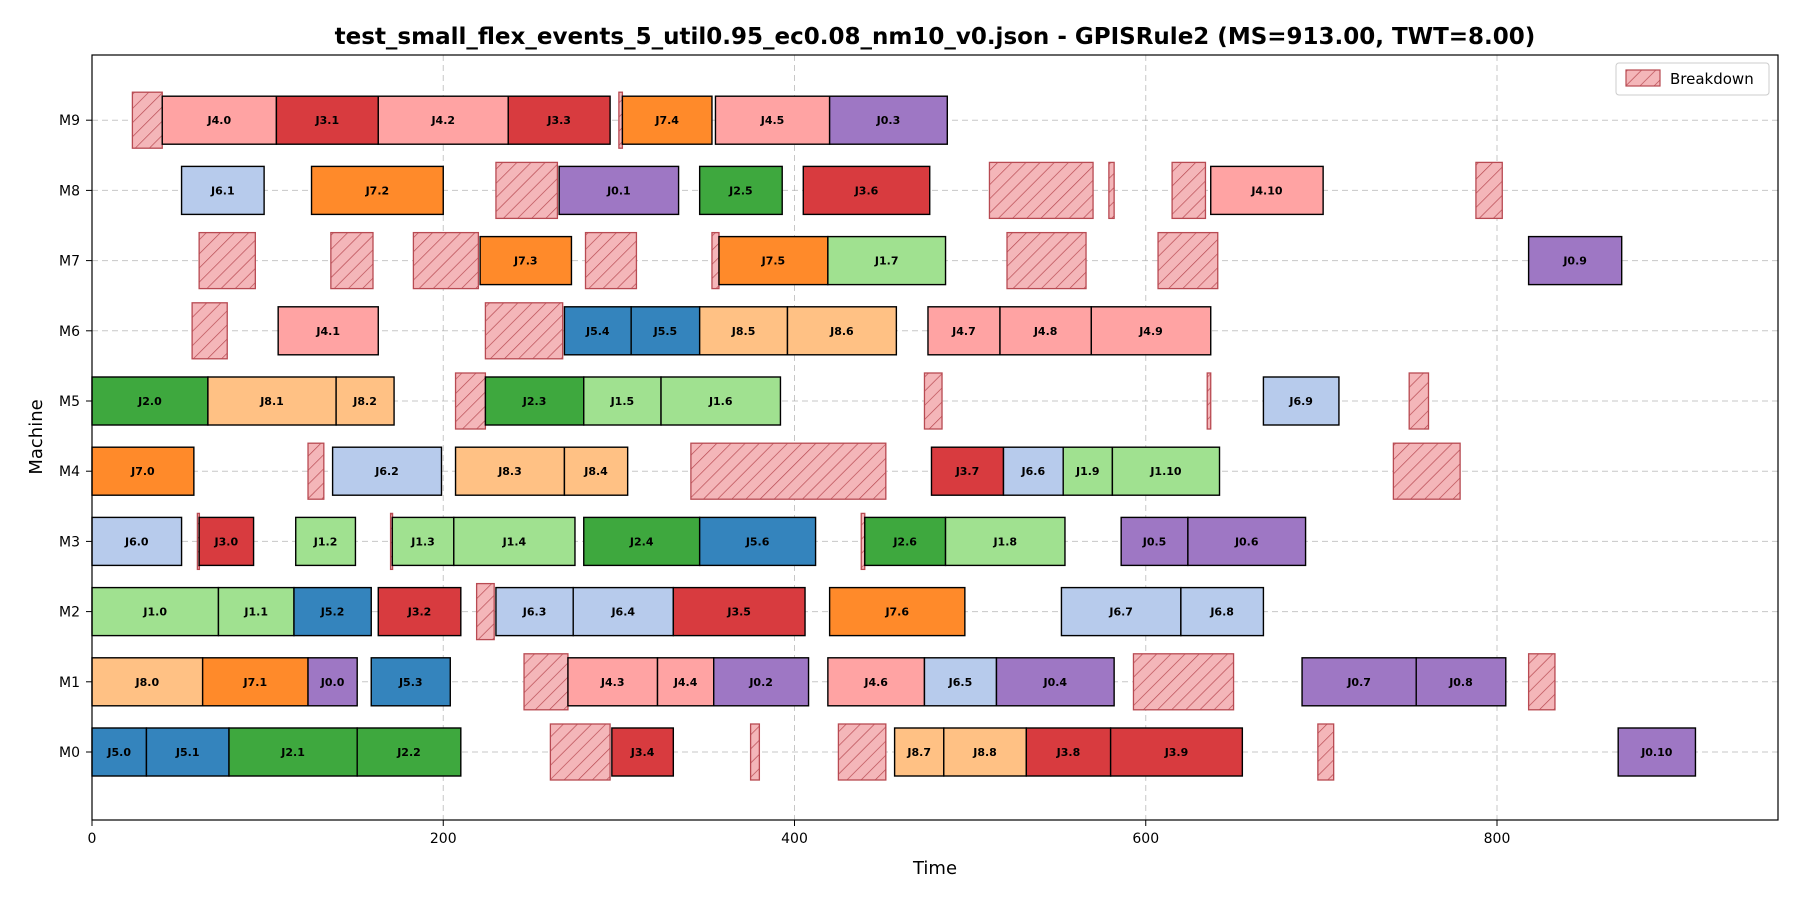 This screenshot has width=1800, height=900. I want to click on operation-j8-5: J8.5, so click(743, 331).